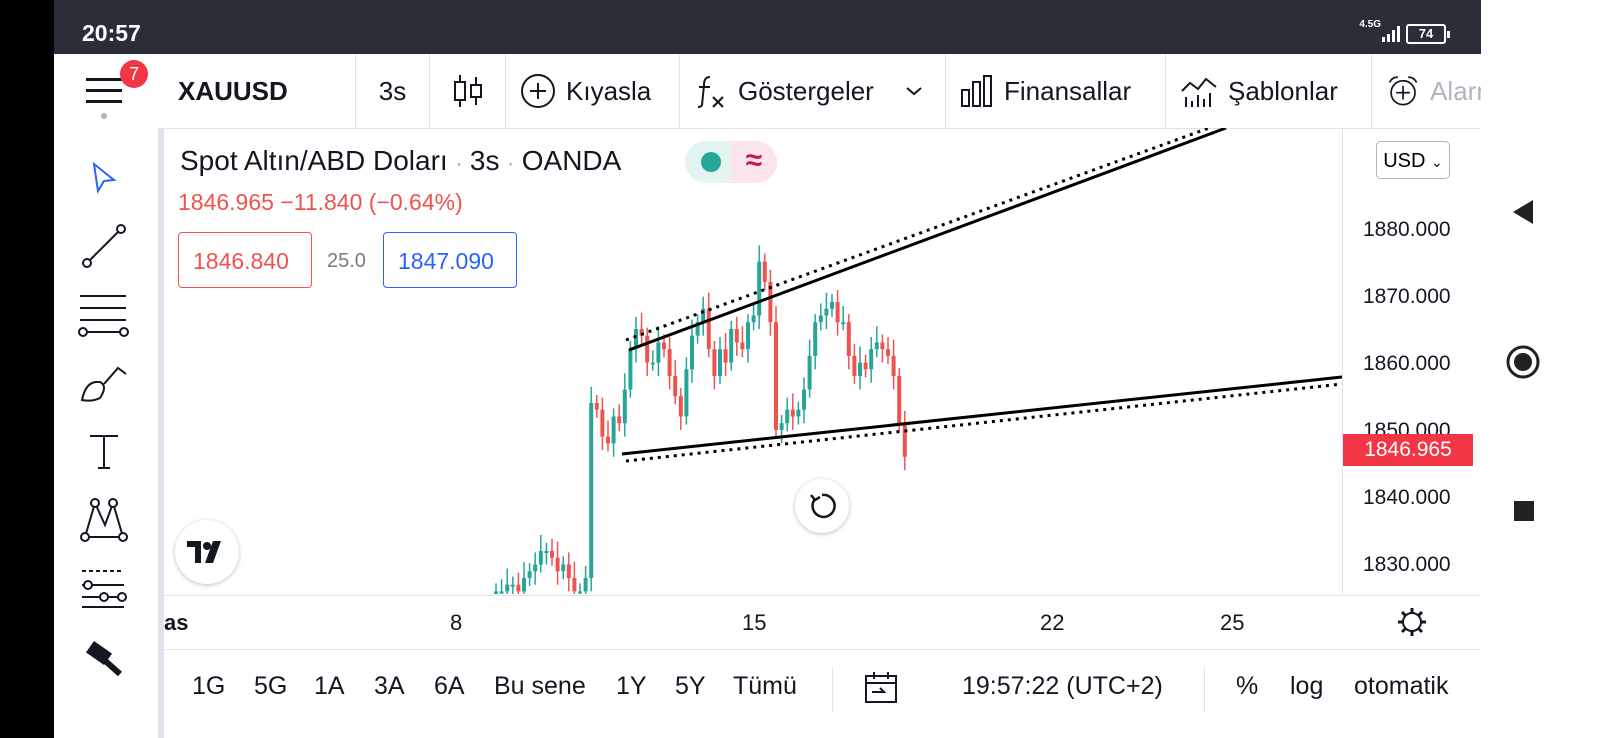 The width and height of the screenshot is (1600, 738). What do you see at coordinates (765, 686) in the screenshot?
I see `range-all: Tümü` at bounding box center [765, 686].